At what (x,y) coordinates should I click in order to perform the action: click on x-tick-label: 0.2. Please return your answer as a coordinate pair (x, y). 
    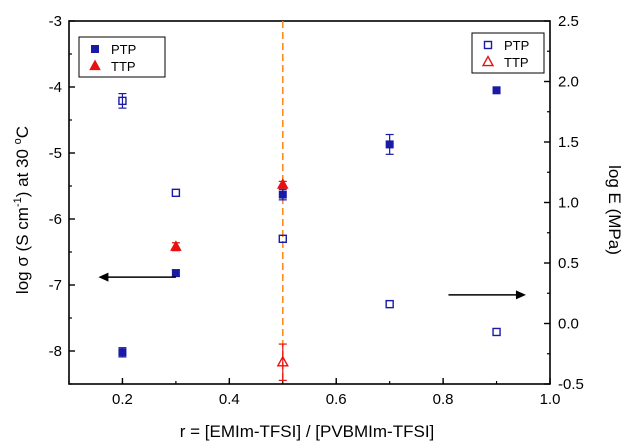
    Looking at the image, I should click on (122, 399).